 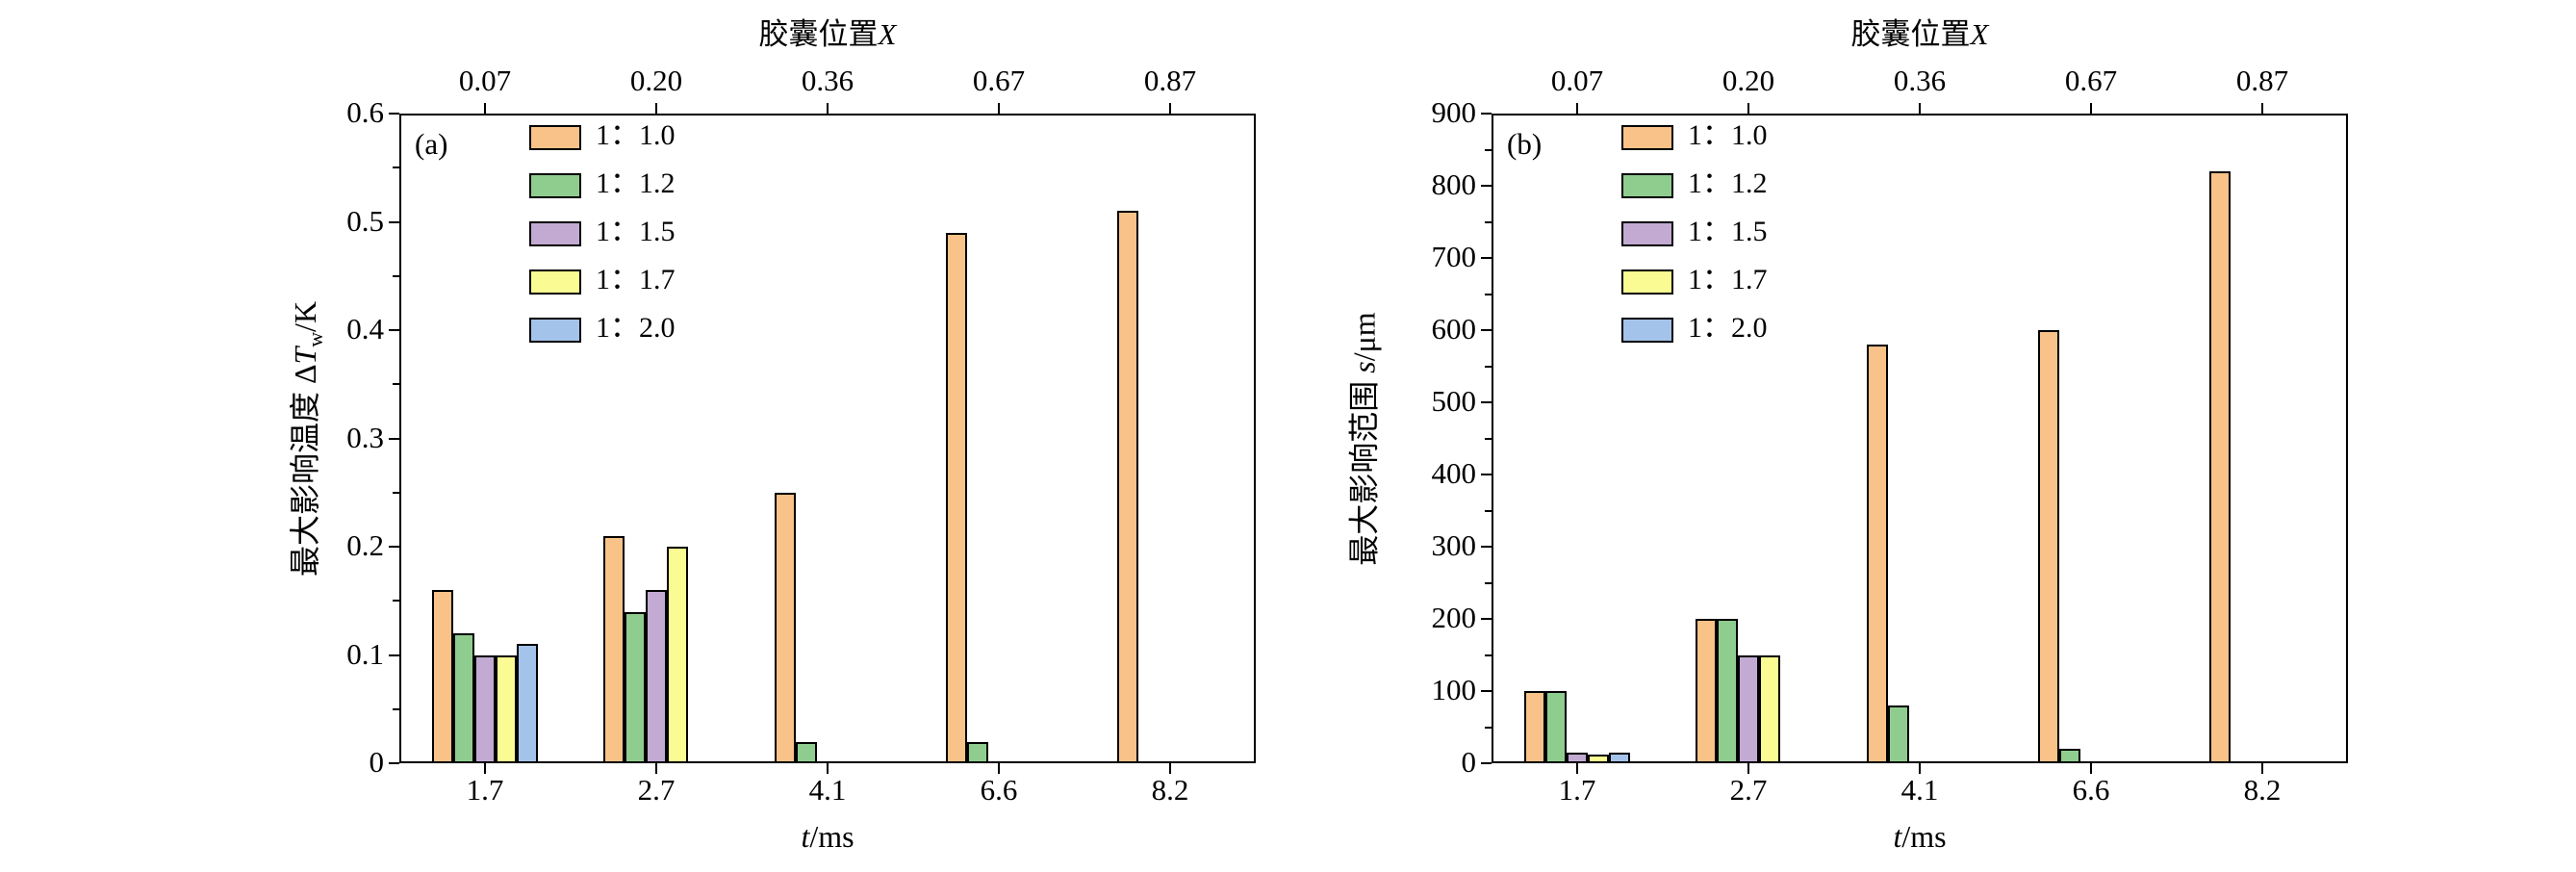 What do you see at coordinates (1454, 617) in the screenshot?
I see `y-axis-tick-label: 200` at bounding box center [1454, 617].